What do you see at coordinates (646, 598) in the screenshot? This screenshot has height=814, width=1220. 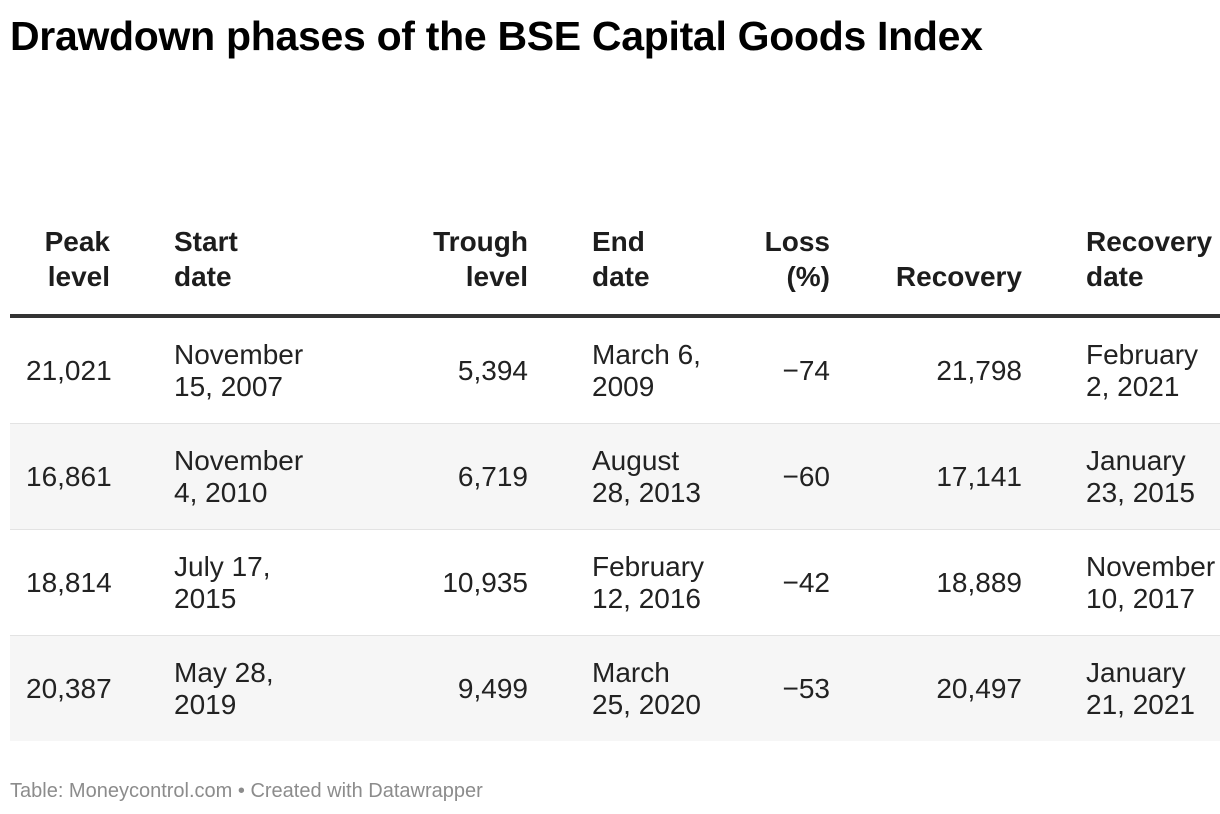 I see `cell-line: 12, 2016` at bounding box center [646, 598].